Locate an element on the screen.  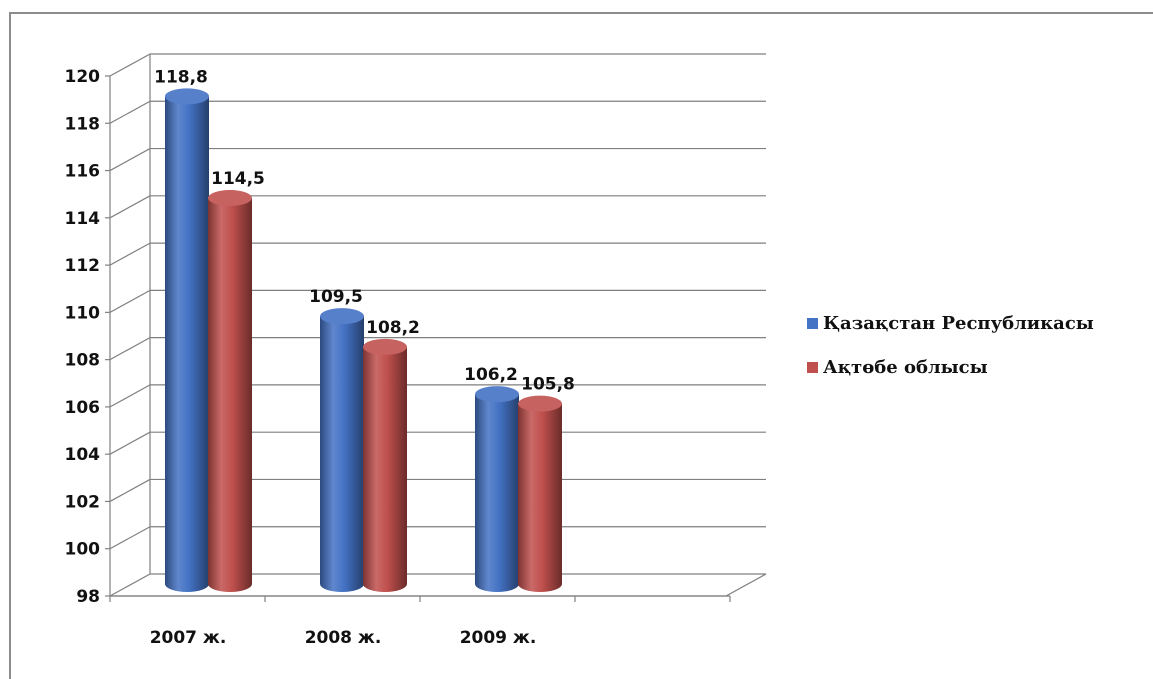
y-tick-label: 120 is located at coordinates (83, 77).